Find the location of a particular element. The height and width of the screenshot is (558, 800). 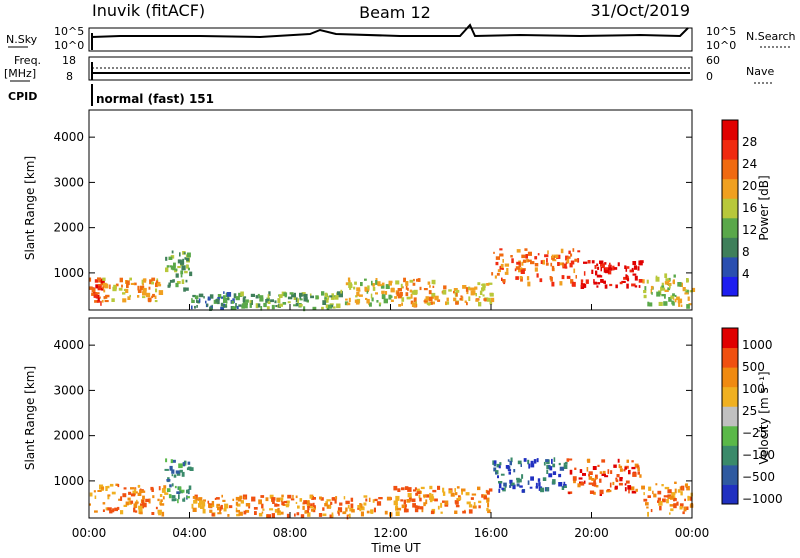

x-tick-label: 16:00 is located at coordinates (491, 533).